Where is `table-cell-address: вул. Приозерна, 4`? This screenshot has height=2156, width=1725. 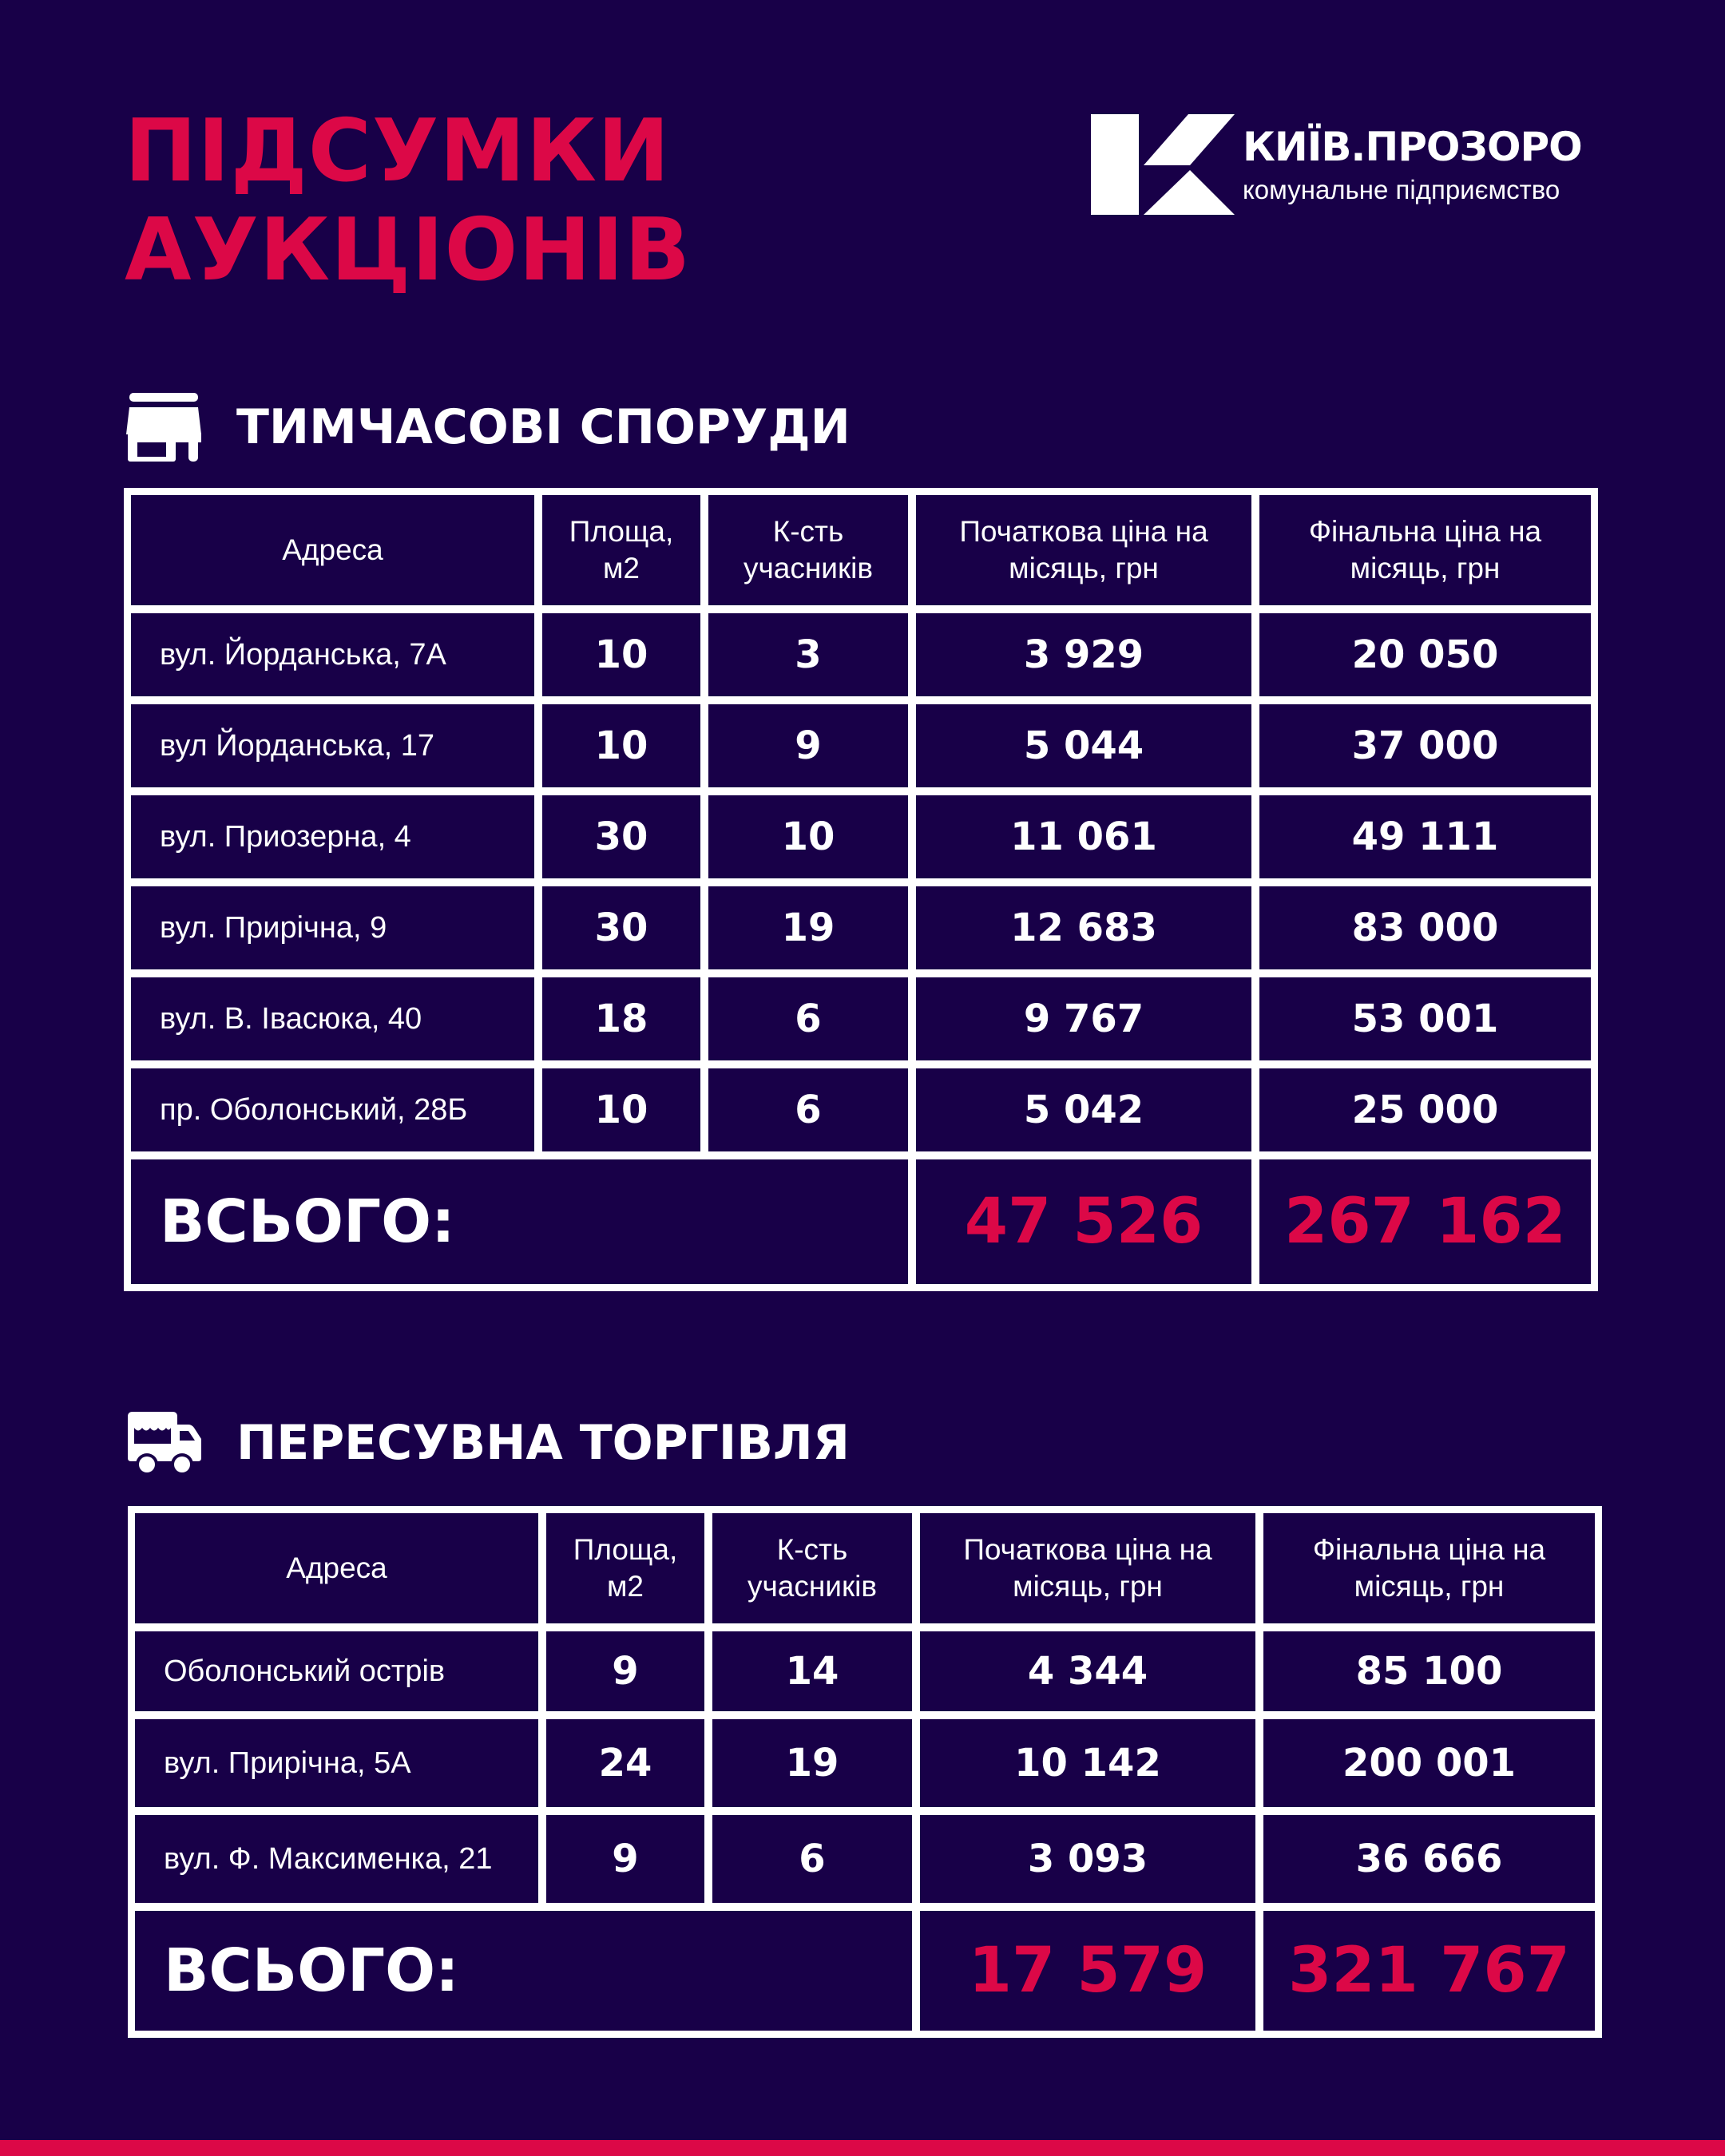
table-cell-address: вул. Приозерна, 4 is located at coordinates (333, 836).